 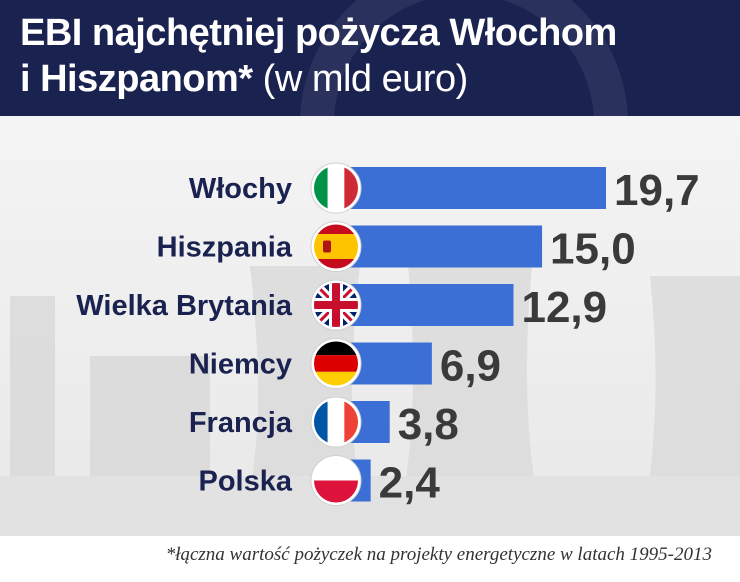 What do you see at coordinates (657, 190) in the screenshot?
I see `value-label-0: 19,7` at bounding box center [657, 190].